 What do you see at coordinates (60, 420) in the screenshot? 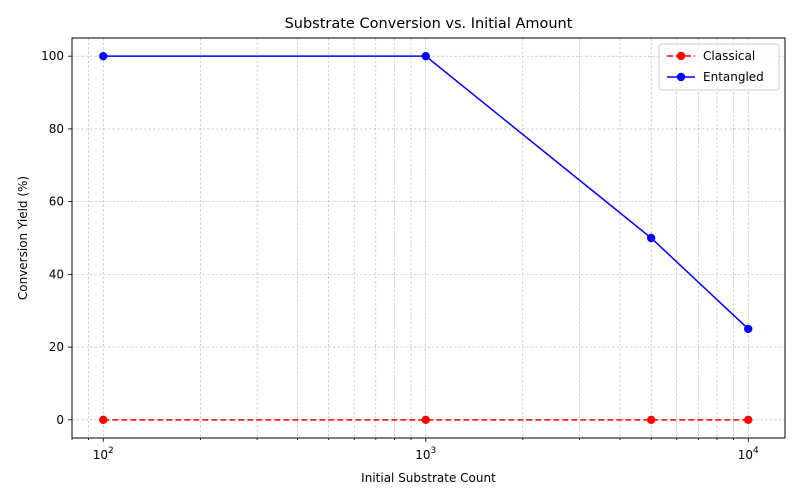
I see `y-tick-label: 0` at bounding box center [60, 420].